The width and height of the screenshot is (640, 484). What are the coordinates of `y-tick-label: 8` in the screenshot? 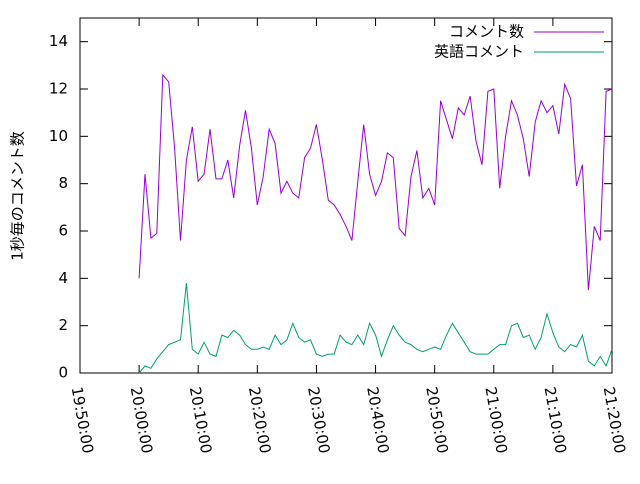 It's located at (63, 183).